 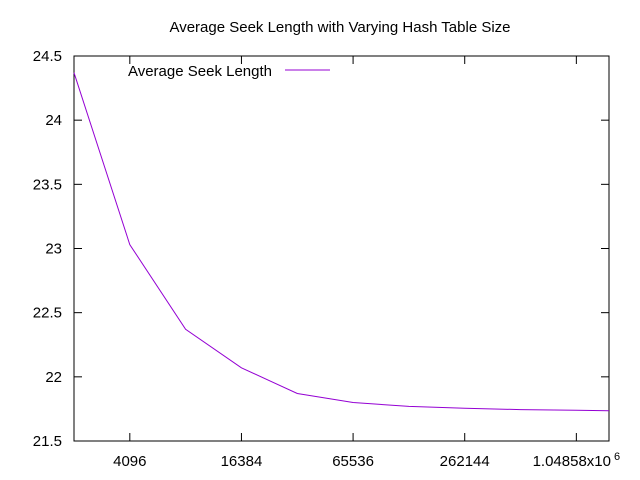 I want to click on x-tick-label: 65536, so click(x=353, y=461).